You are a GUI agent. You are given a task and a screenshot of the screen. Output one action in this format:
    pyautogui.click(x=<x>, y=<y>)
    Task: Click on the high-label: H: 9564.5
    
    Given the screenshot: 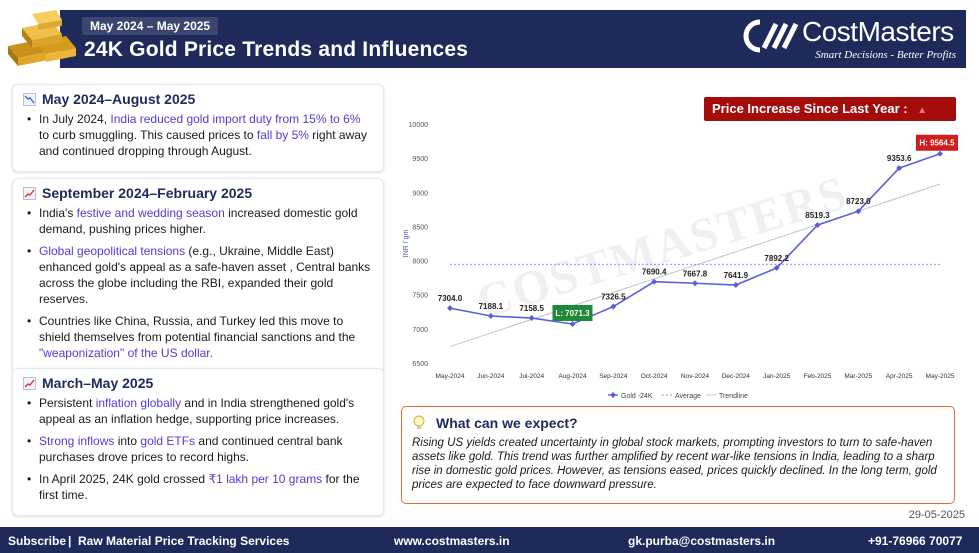 What is the action you would take?
    pyautogui.click(x=937, y=143)
    